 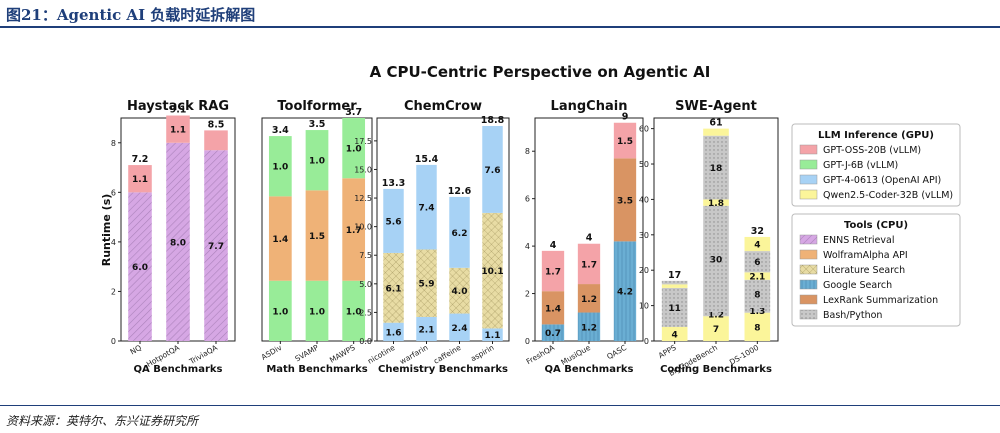 I want to click on segment-value-label: 2.4, so click(x=460, y=329).